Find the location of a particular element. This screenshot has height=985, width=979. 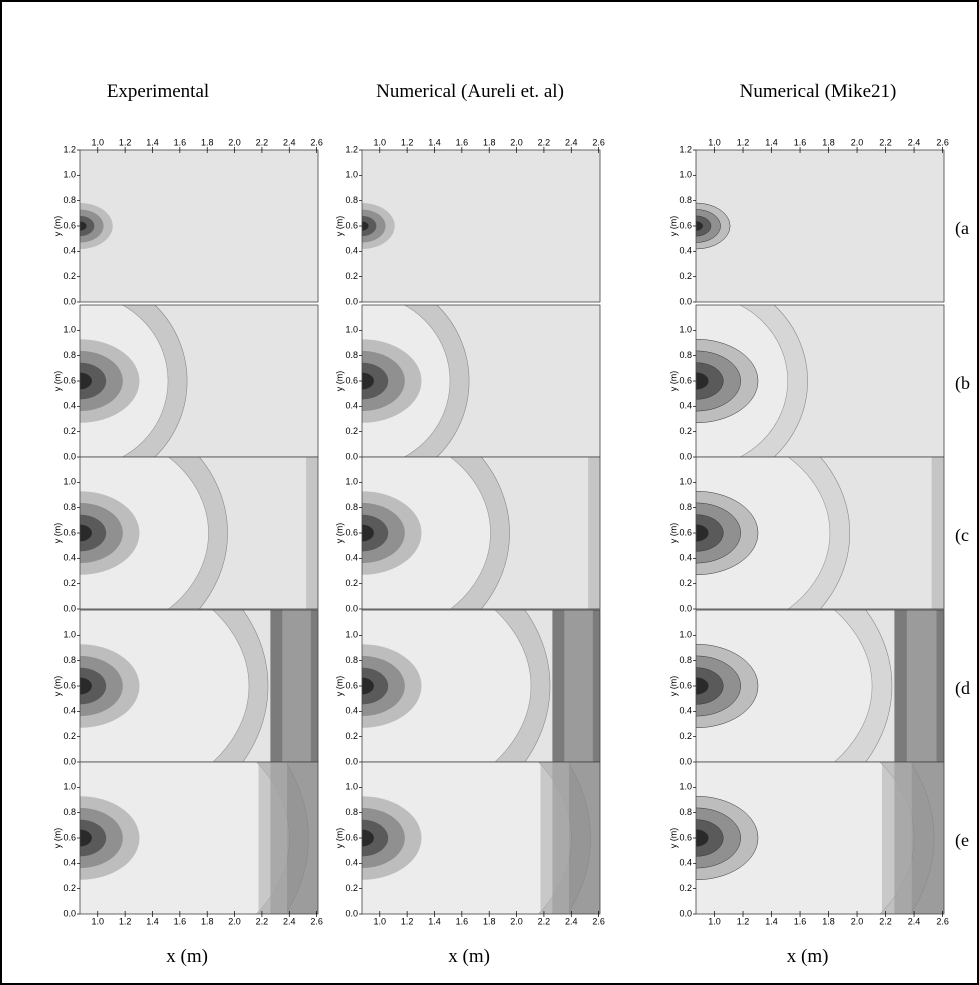

x-tick-label: 2.4 is located at coordinates (571, 921).